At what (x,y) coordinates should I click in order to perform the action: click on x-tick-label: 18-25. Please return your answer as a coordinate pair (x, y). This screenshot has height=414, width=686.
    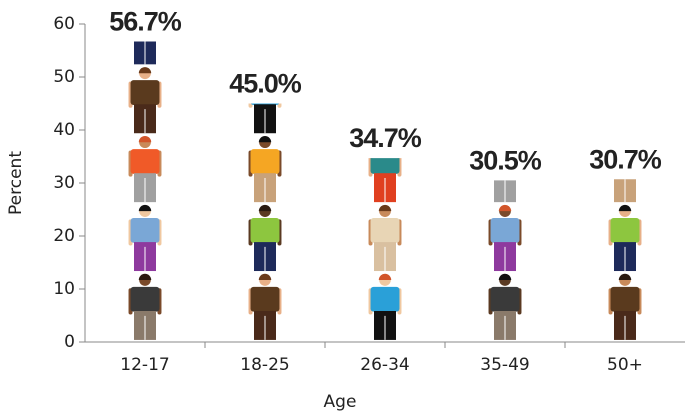
    Looking at the image, I should click on (264, 365).